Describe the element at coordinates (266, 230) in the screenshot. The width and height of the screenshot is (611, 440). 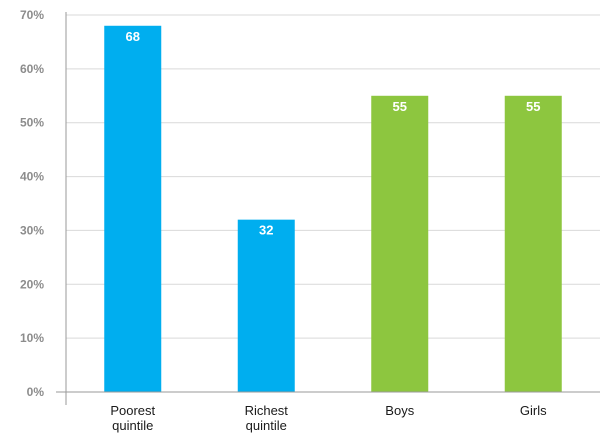
I see `bar-value-label: 32` at that location.